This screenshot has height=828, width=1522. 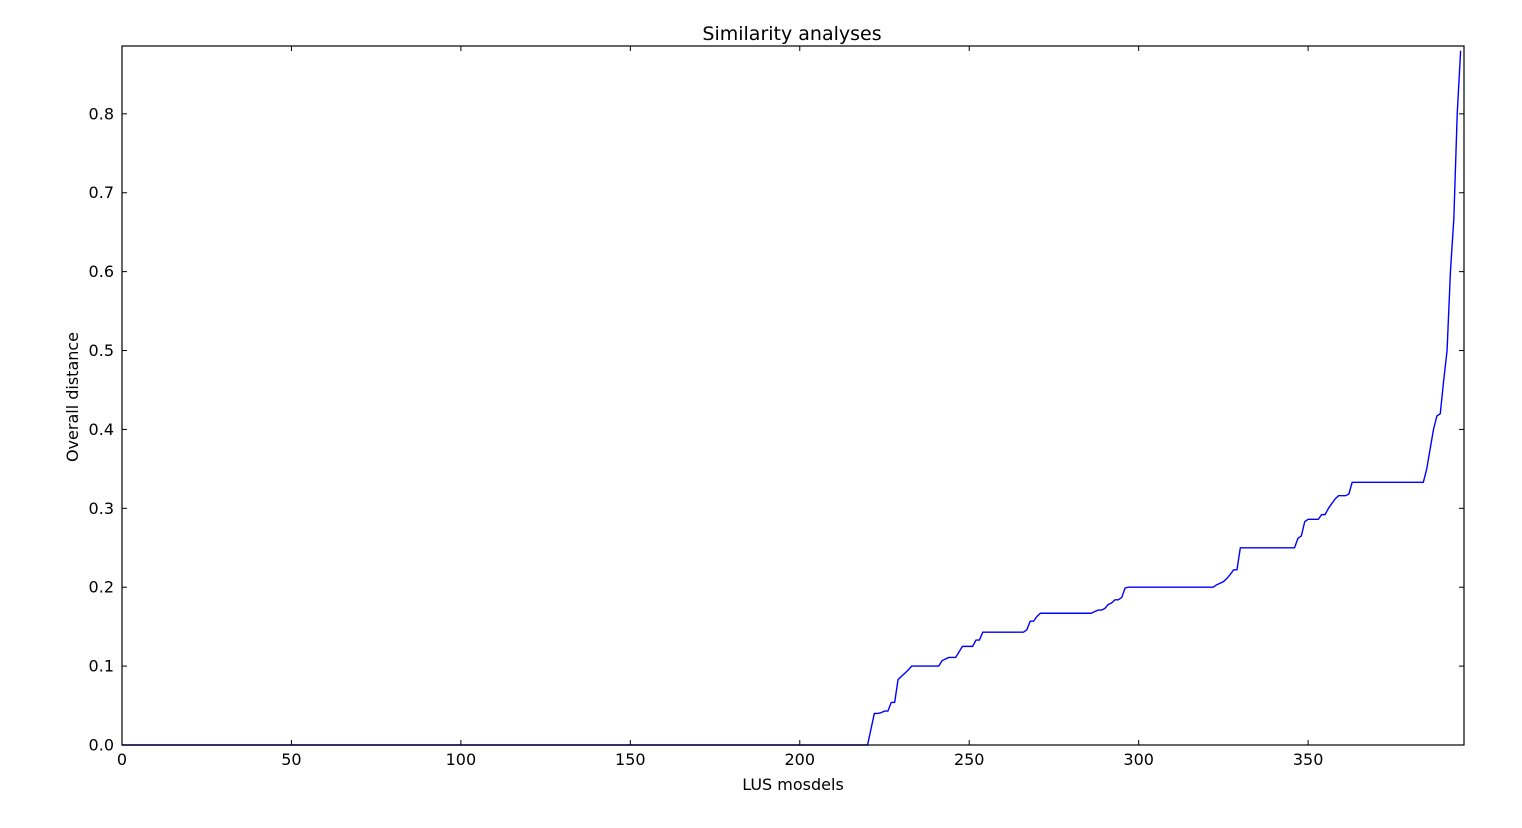 I want to click on x-tick-label: 150, so click(x=630, y=759).